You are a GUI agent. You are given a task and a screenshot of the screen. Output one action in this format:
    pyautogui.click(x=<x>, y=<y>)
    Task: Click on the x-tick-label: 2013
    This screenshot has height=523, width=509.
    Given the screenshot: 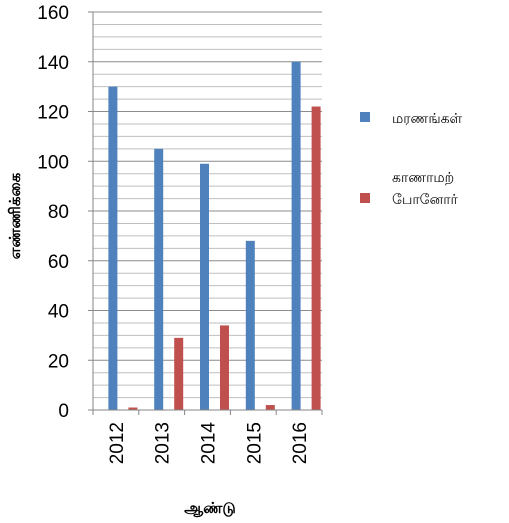 What is the action you would take?
    pyautogui.click(x=163, y=443)
    